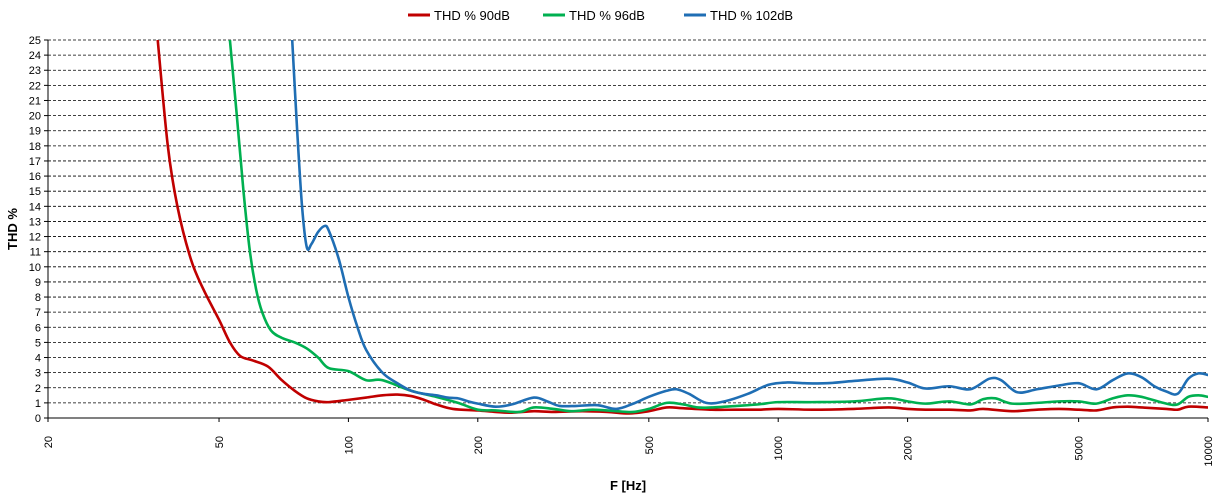 The image size is (1213, 497). I want to click on legend-label: THD % 90dB, so click(472, 15).